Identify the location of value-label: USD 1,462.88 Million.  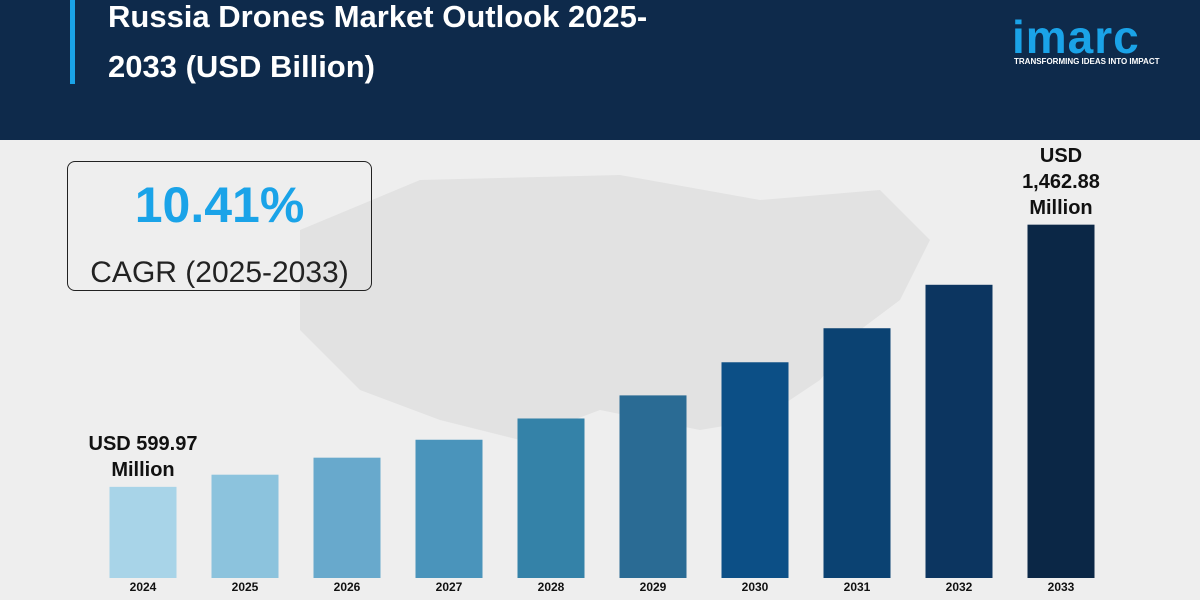
(1061, 181).